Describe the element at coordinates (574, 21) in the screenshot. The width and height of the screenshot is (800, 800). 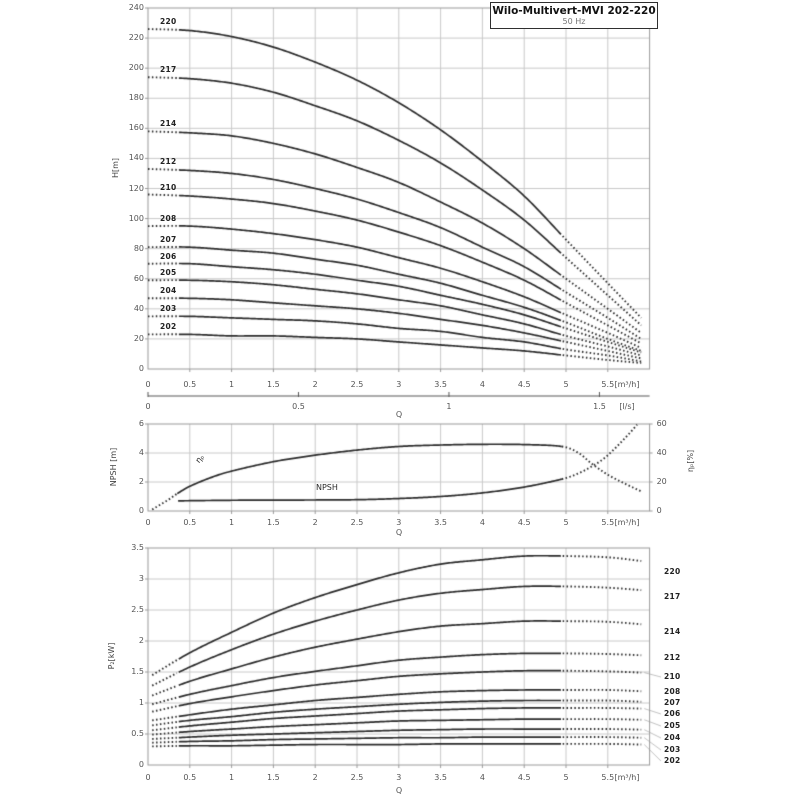
I see `frequency-label: 50 Hz` at that location.